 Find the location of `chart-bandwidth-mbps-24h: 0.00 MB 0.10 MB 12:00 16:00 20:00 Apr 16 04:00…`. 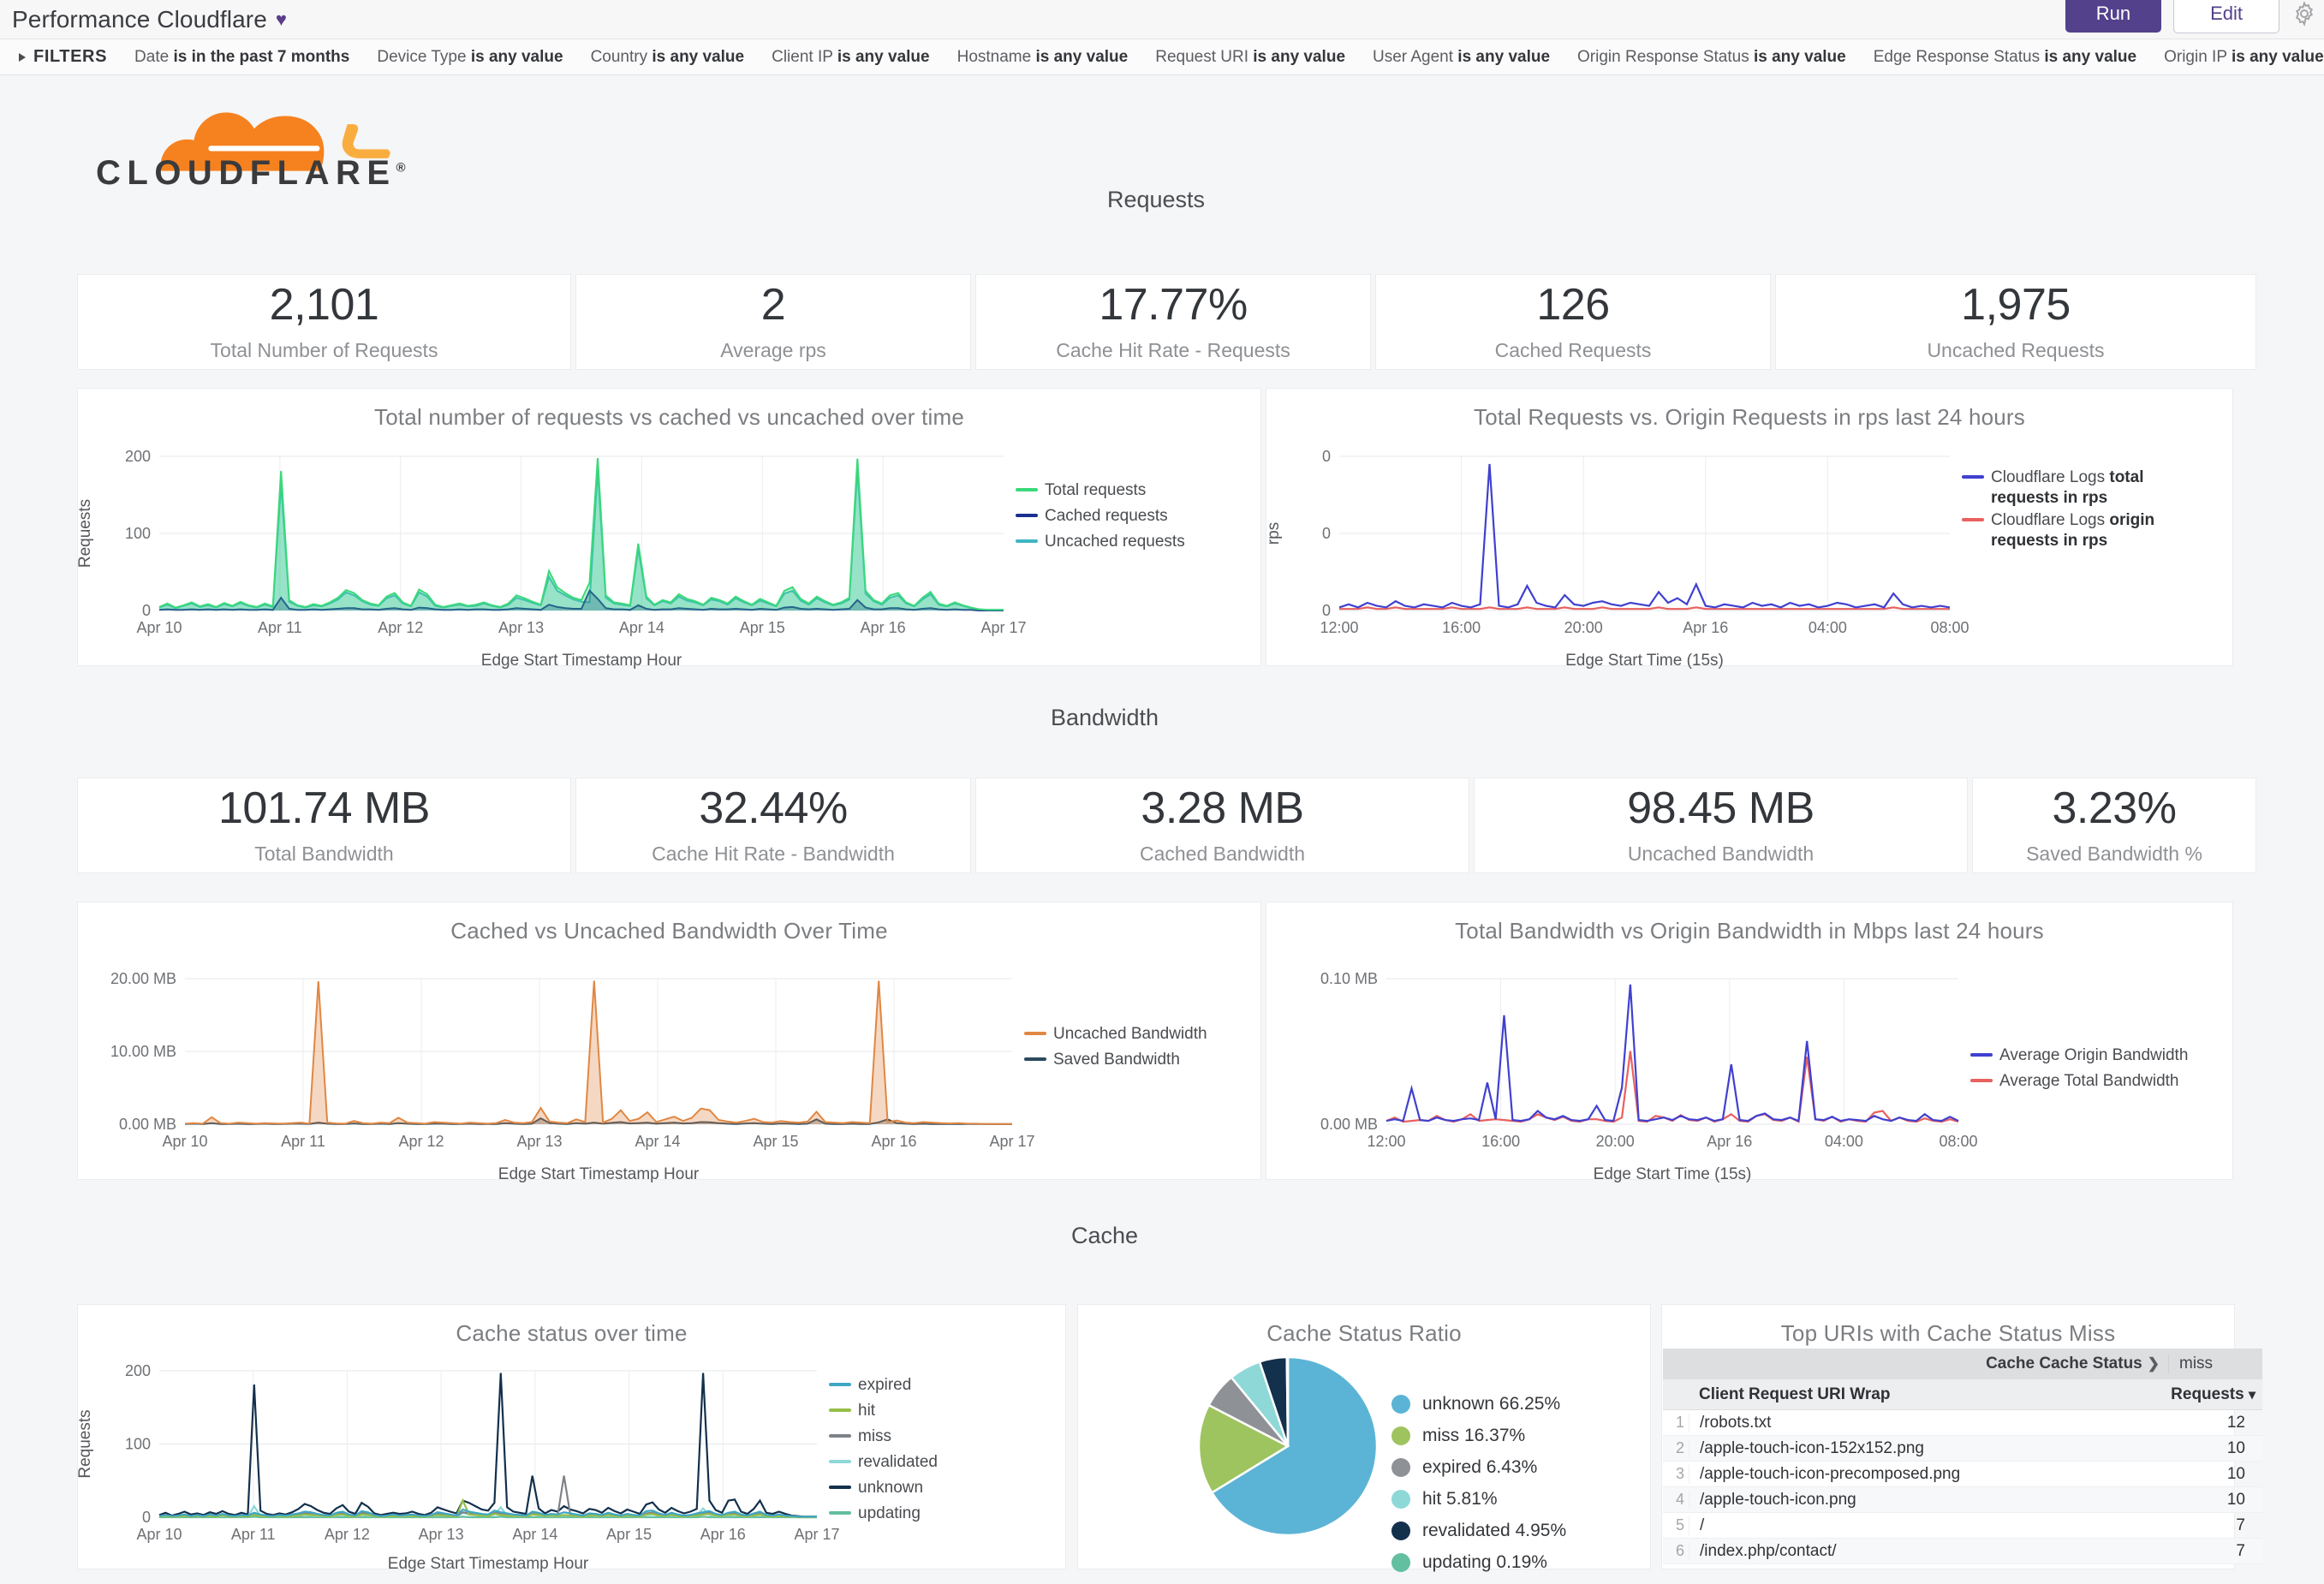

chart-bandwidth-mbps-24h: 0.00 MB 0.10 MB 12:00 16:00 20:00 Apr 16 04:00… is located at coordinates (1749, 1064).